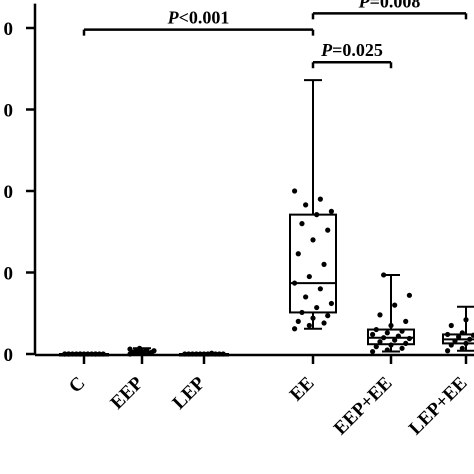 The width and height of the screenshot is (474, 474). Describe the element at coordinates (77, 385) in the screenshot. I see `x-tick-label: C` at that location.